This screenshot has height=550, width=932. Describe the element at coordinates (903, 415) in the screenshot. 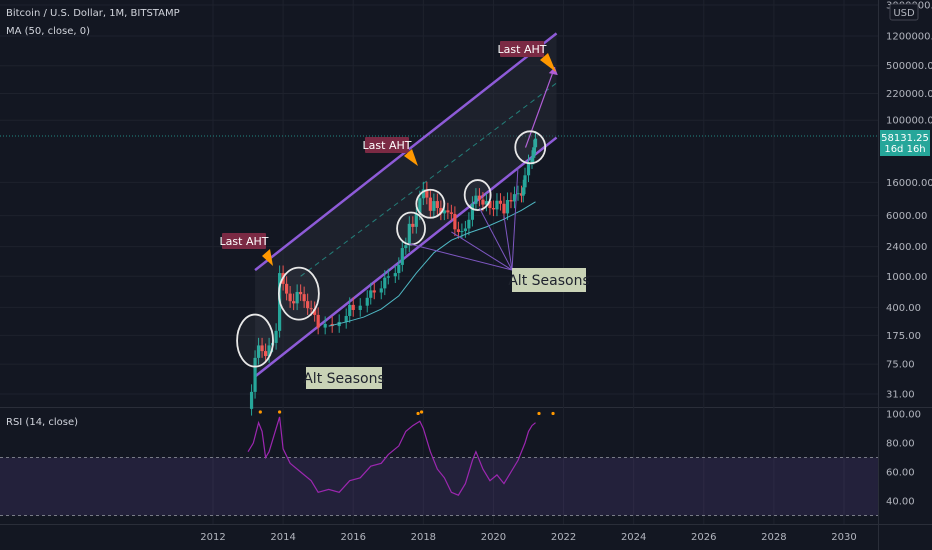

I see `rsi-tick-label: 100.00` at that location.